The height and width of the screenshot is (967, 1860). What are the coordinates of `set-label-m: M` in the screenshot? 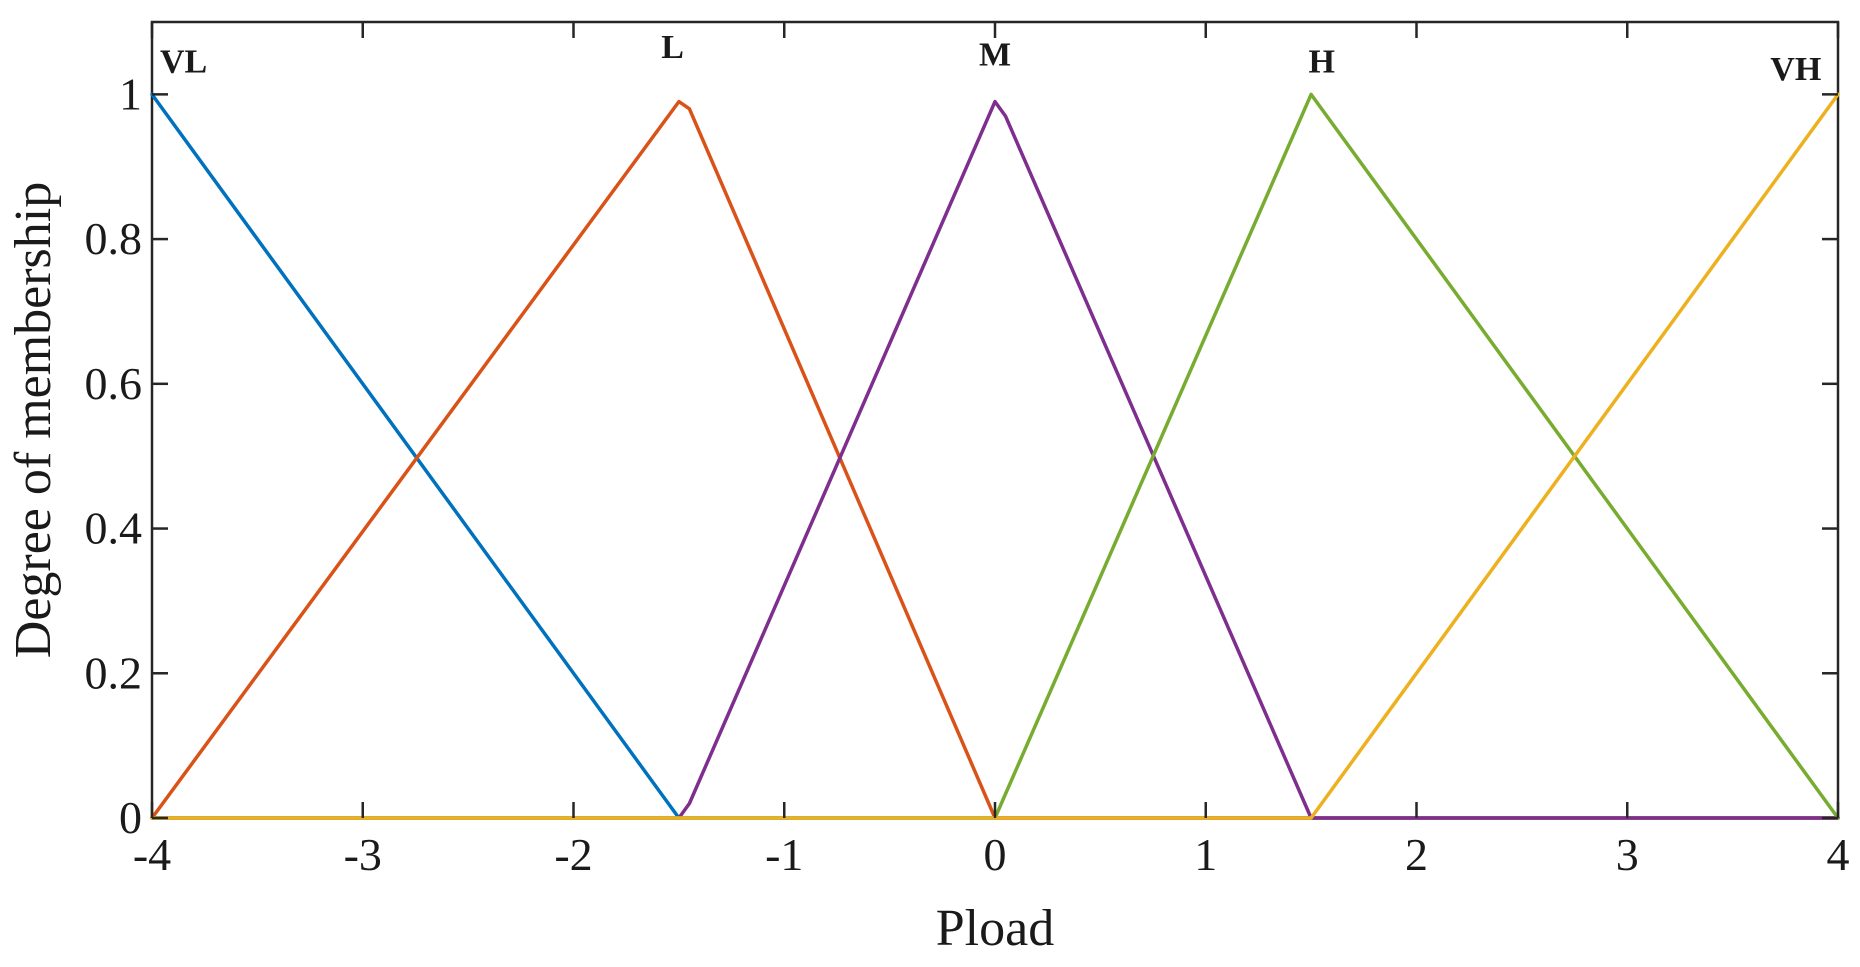 It's located at (995, 54).